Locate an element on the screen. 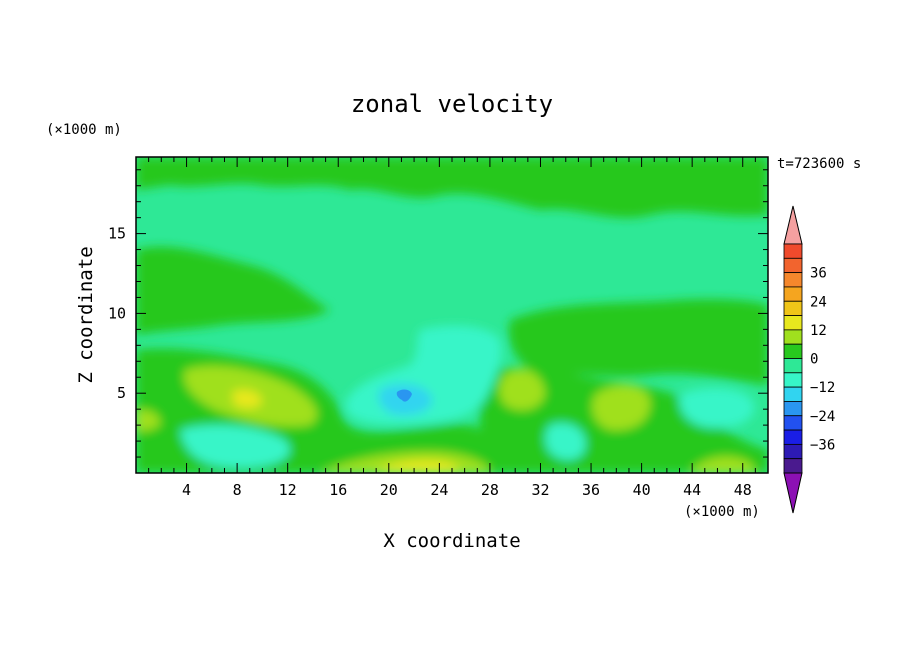  colorbar-label: −36 is located at coordinates (822, 445).